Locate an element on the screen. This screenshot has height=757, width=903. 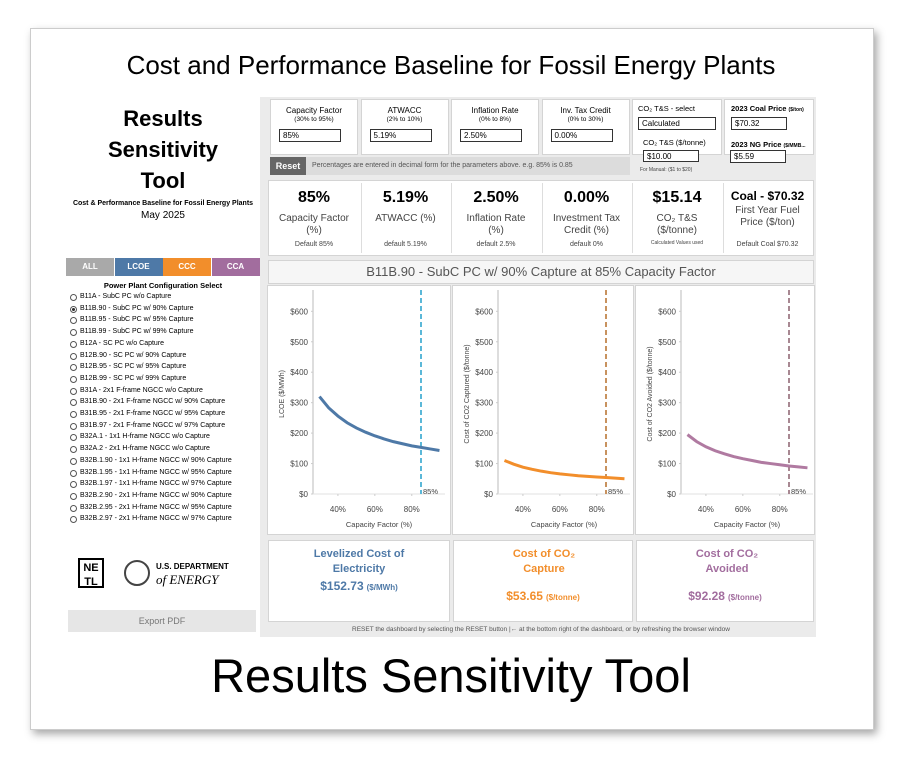
result-value-line: $152.73 ($/MWh) is located at coordinates (359, 586).